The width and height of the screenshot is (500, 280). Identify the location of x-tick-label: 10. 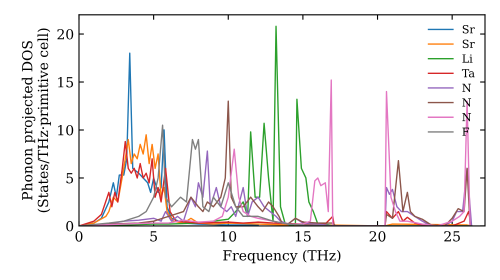
(228, 236).